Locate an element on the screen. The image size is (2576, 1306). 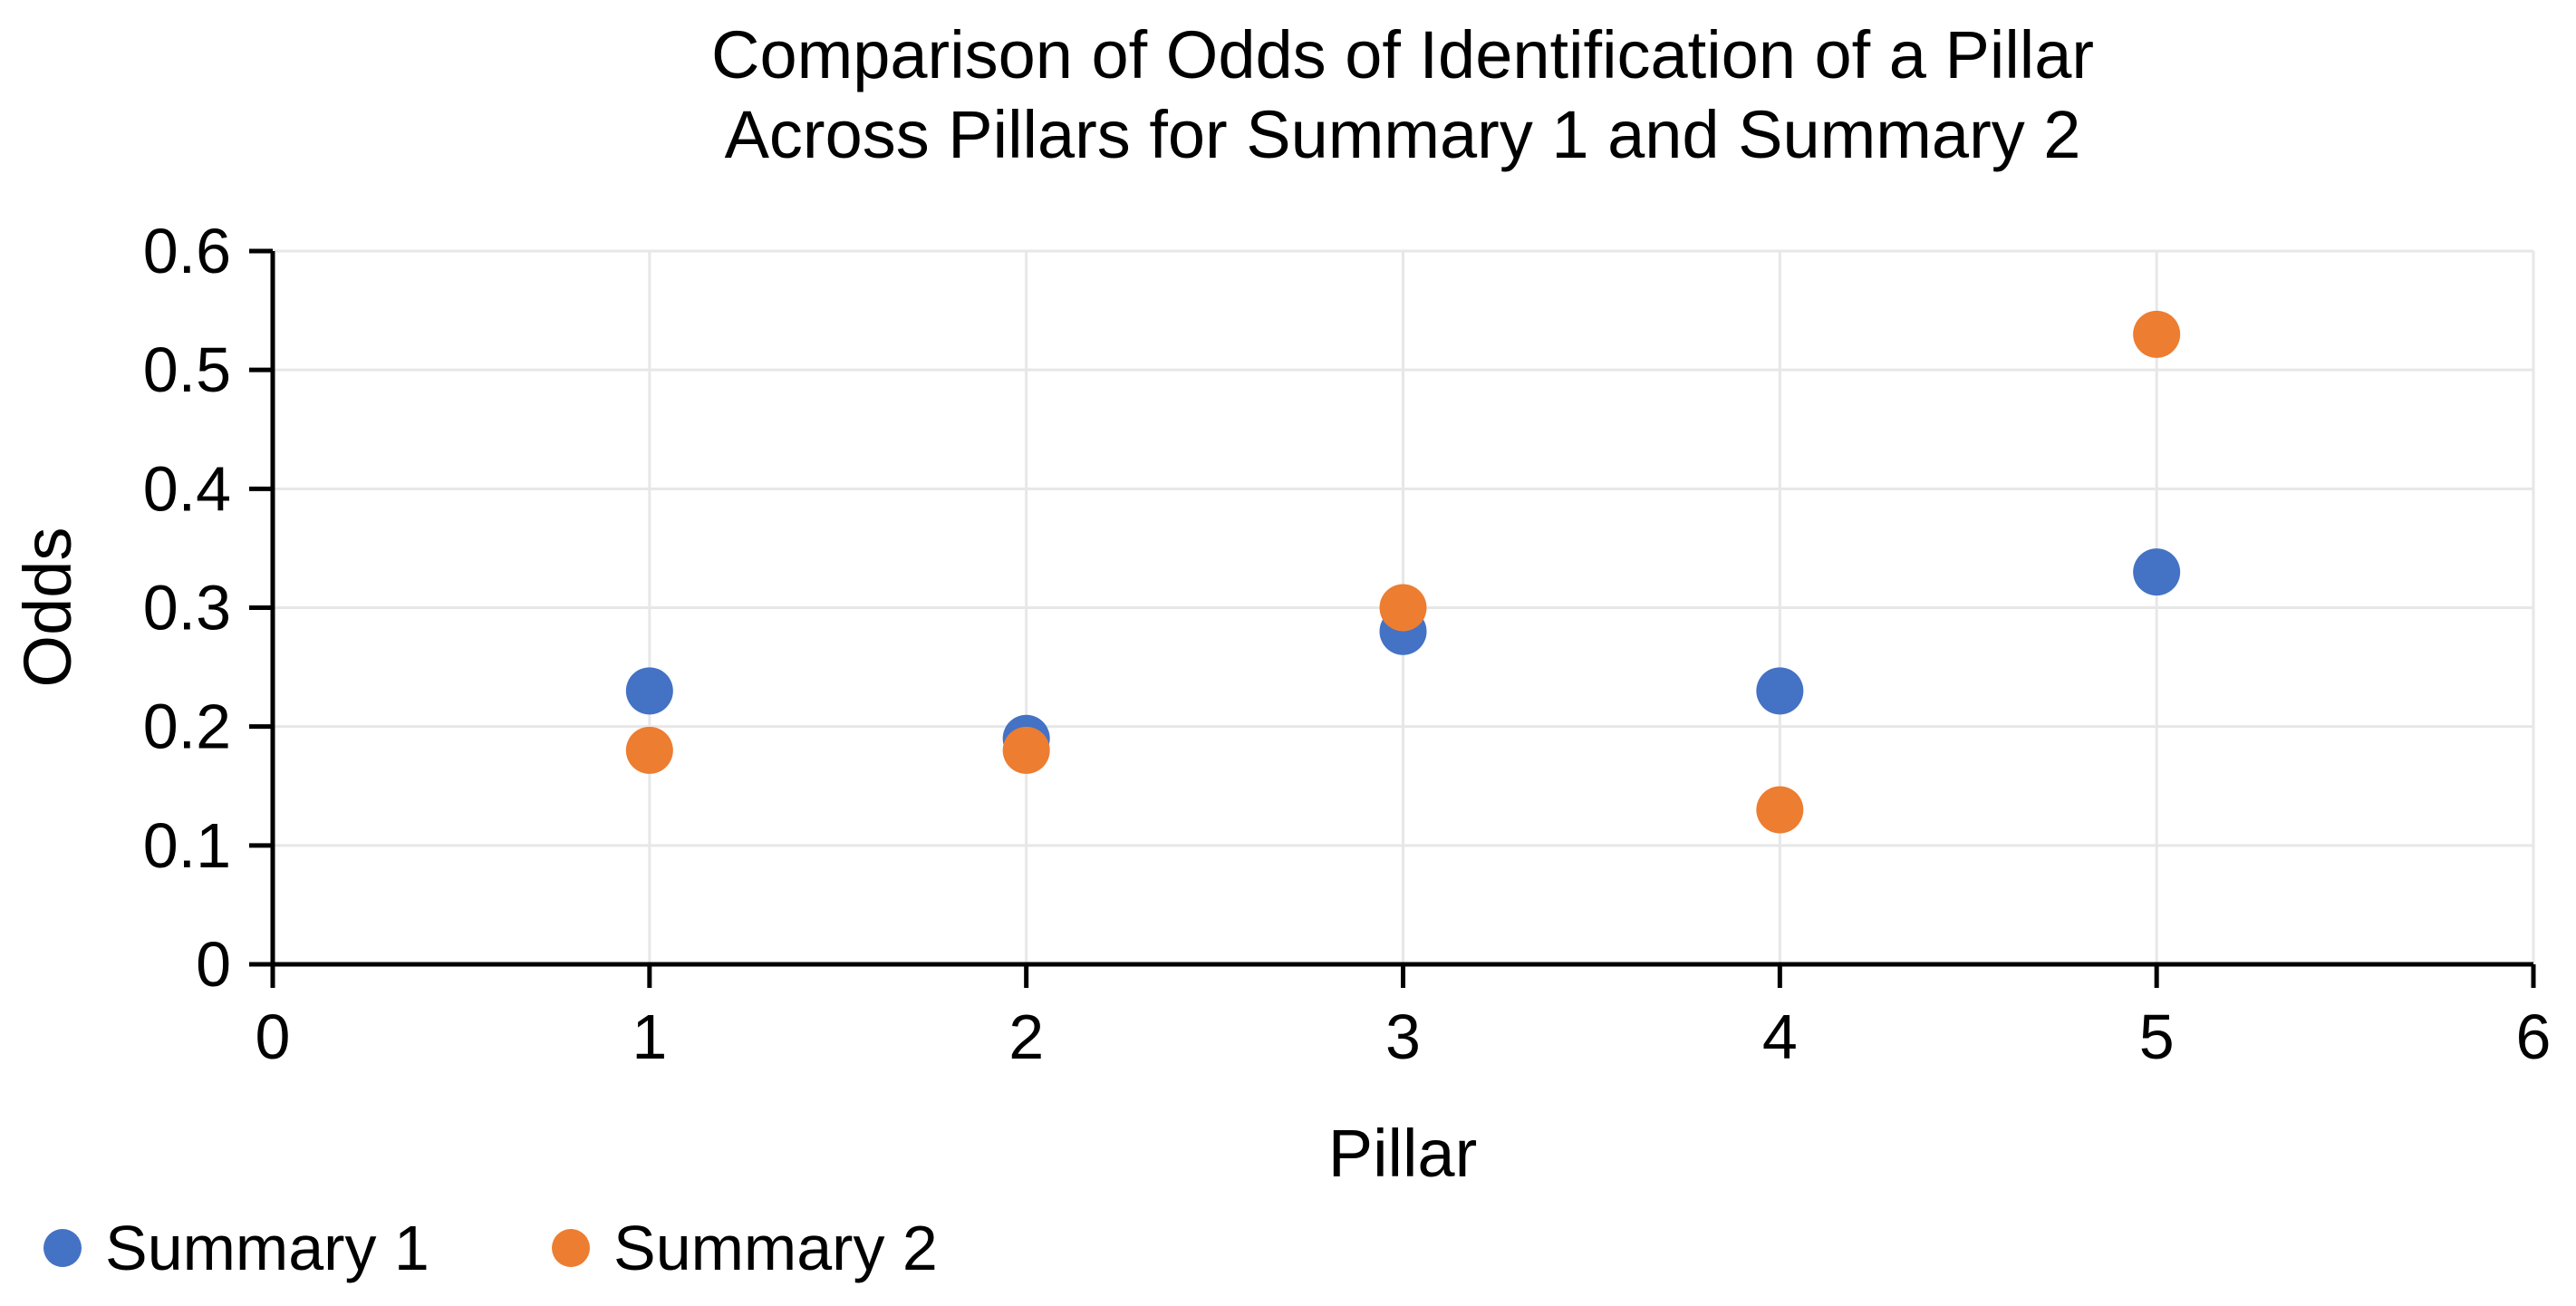
legend-label-summary-2: Summary 2 is located at coordinates (775, 1248).